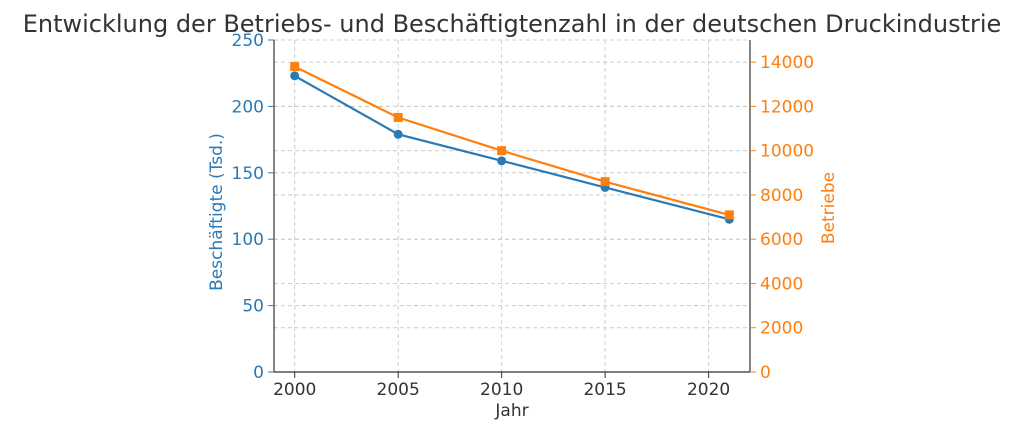  I want to click on x-tick-label: 2005, so click(398, 390).